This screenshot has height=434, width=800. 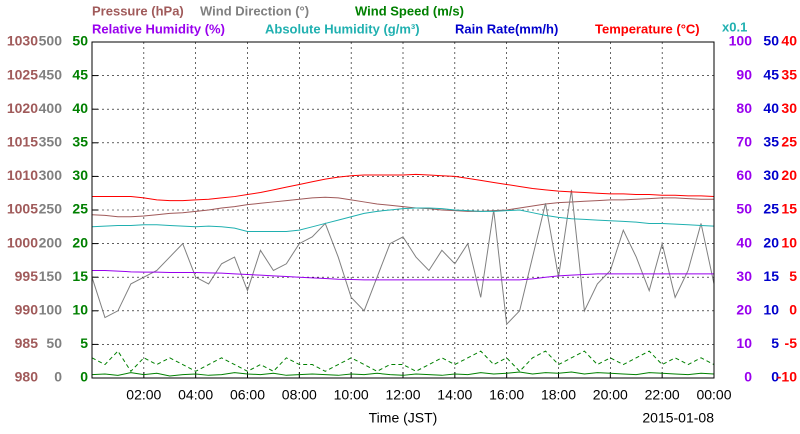 I want to click on y-tick-label: 90, so click(x=744, y=74).